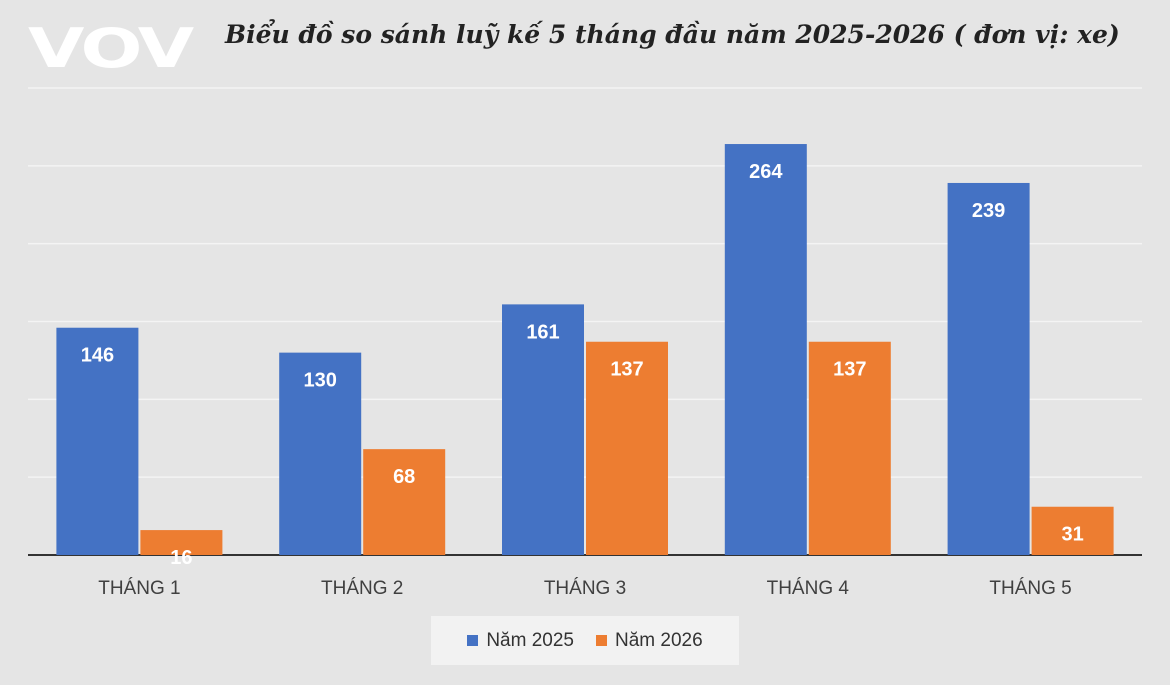 This screenshot has height=685, width=1170. I want to click on data-label-series1-5: 239, so click(988, 211).